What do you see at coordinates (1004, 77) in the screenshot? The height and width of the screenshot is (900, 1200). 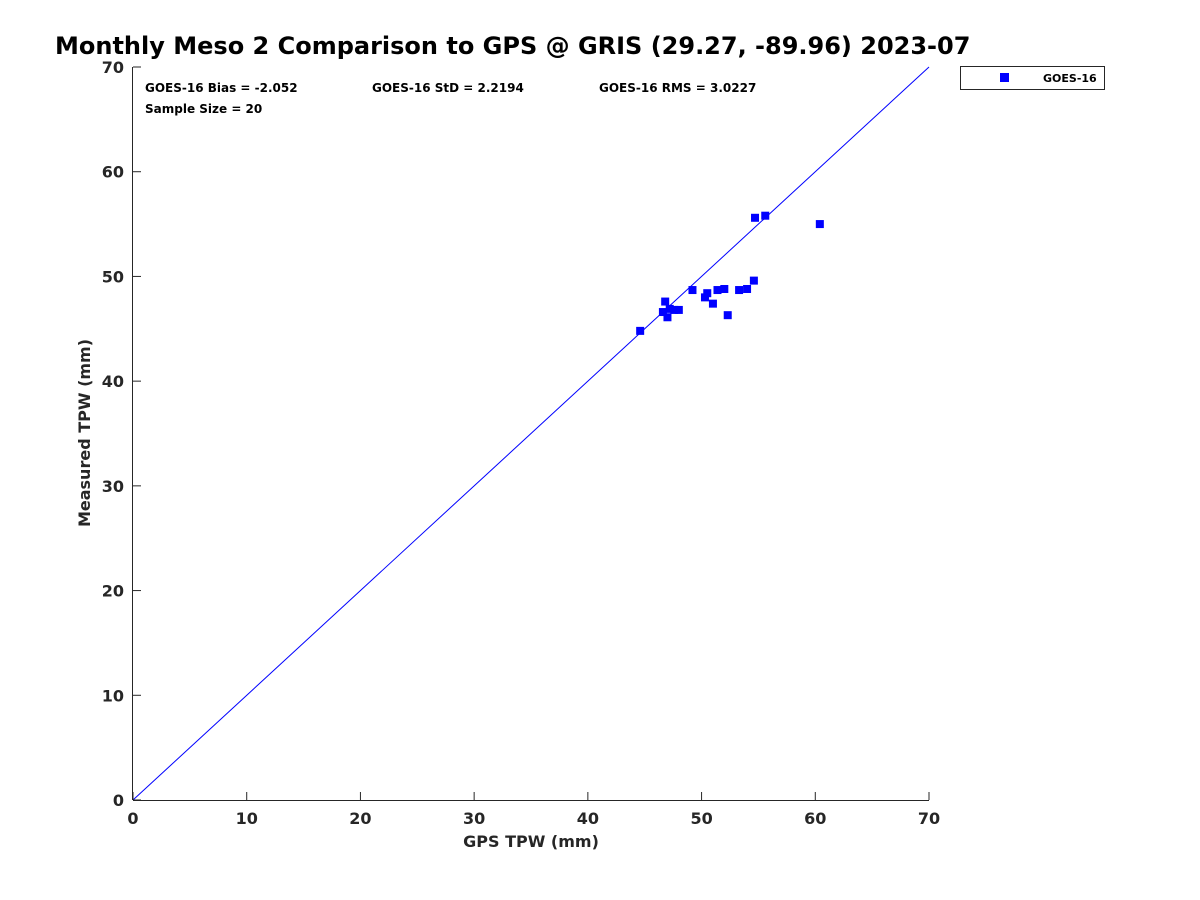 I see `legend-marker` at bounding box center [1004, 77].